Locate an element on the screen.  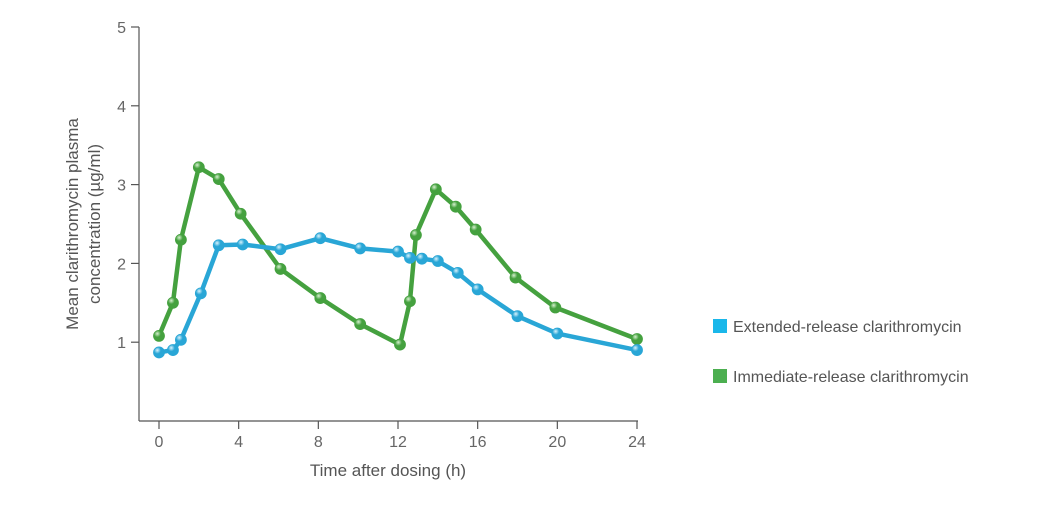
x-tick-label-4: 4 is located at coordinates (238, 442).